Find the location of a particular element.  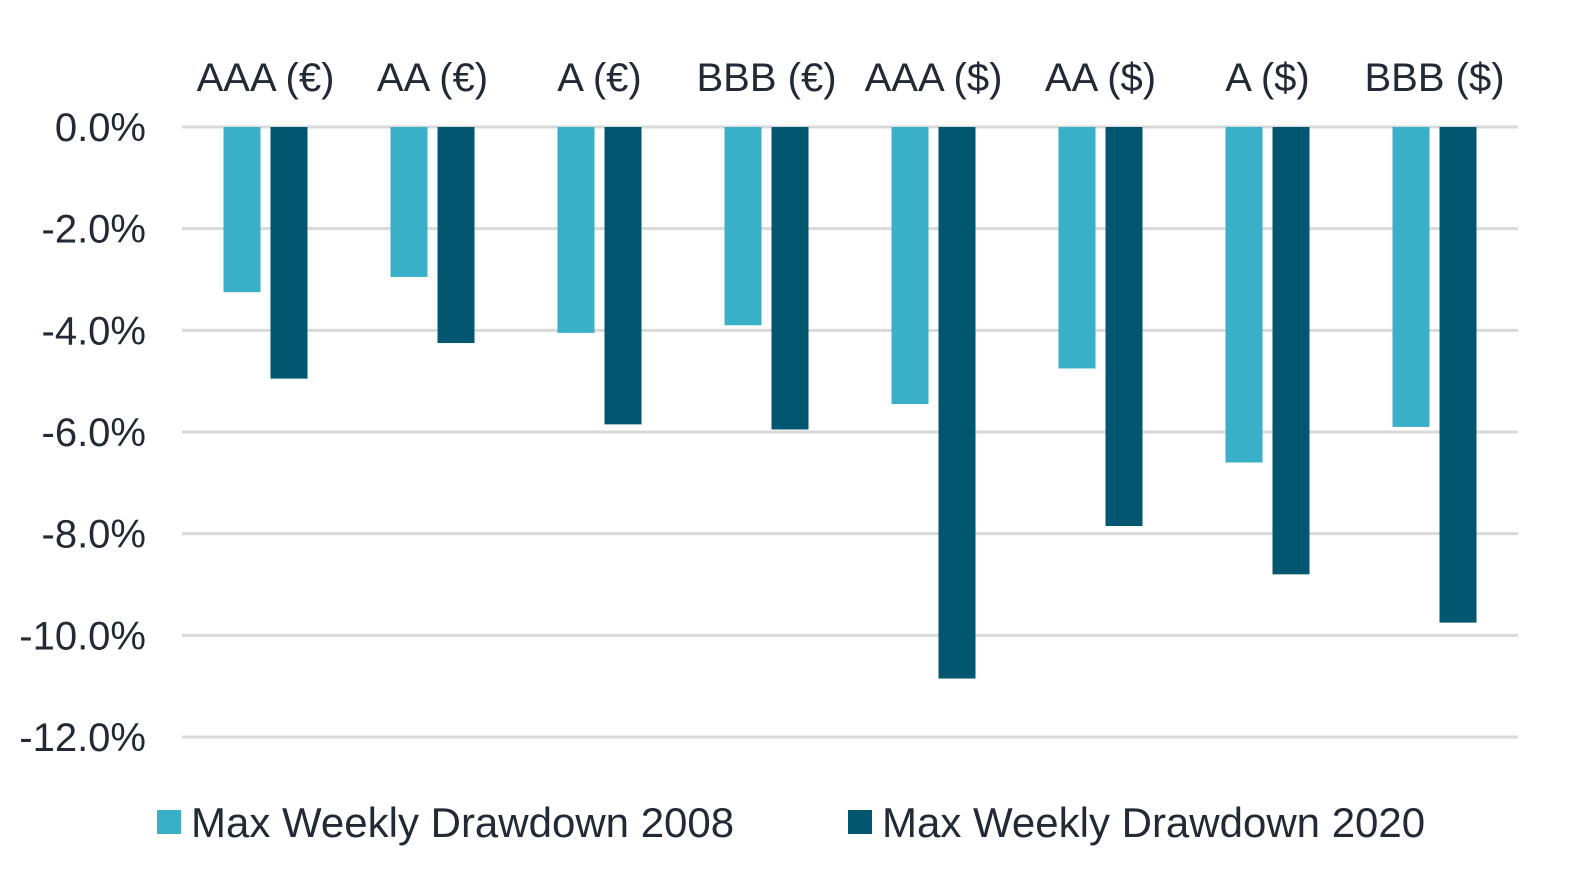

category-label: AA (€) is located at coordinates (432, 78).